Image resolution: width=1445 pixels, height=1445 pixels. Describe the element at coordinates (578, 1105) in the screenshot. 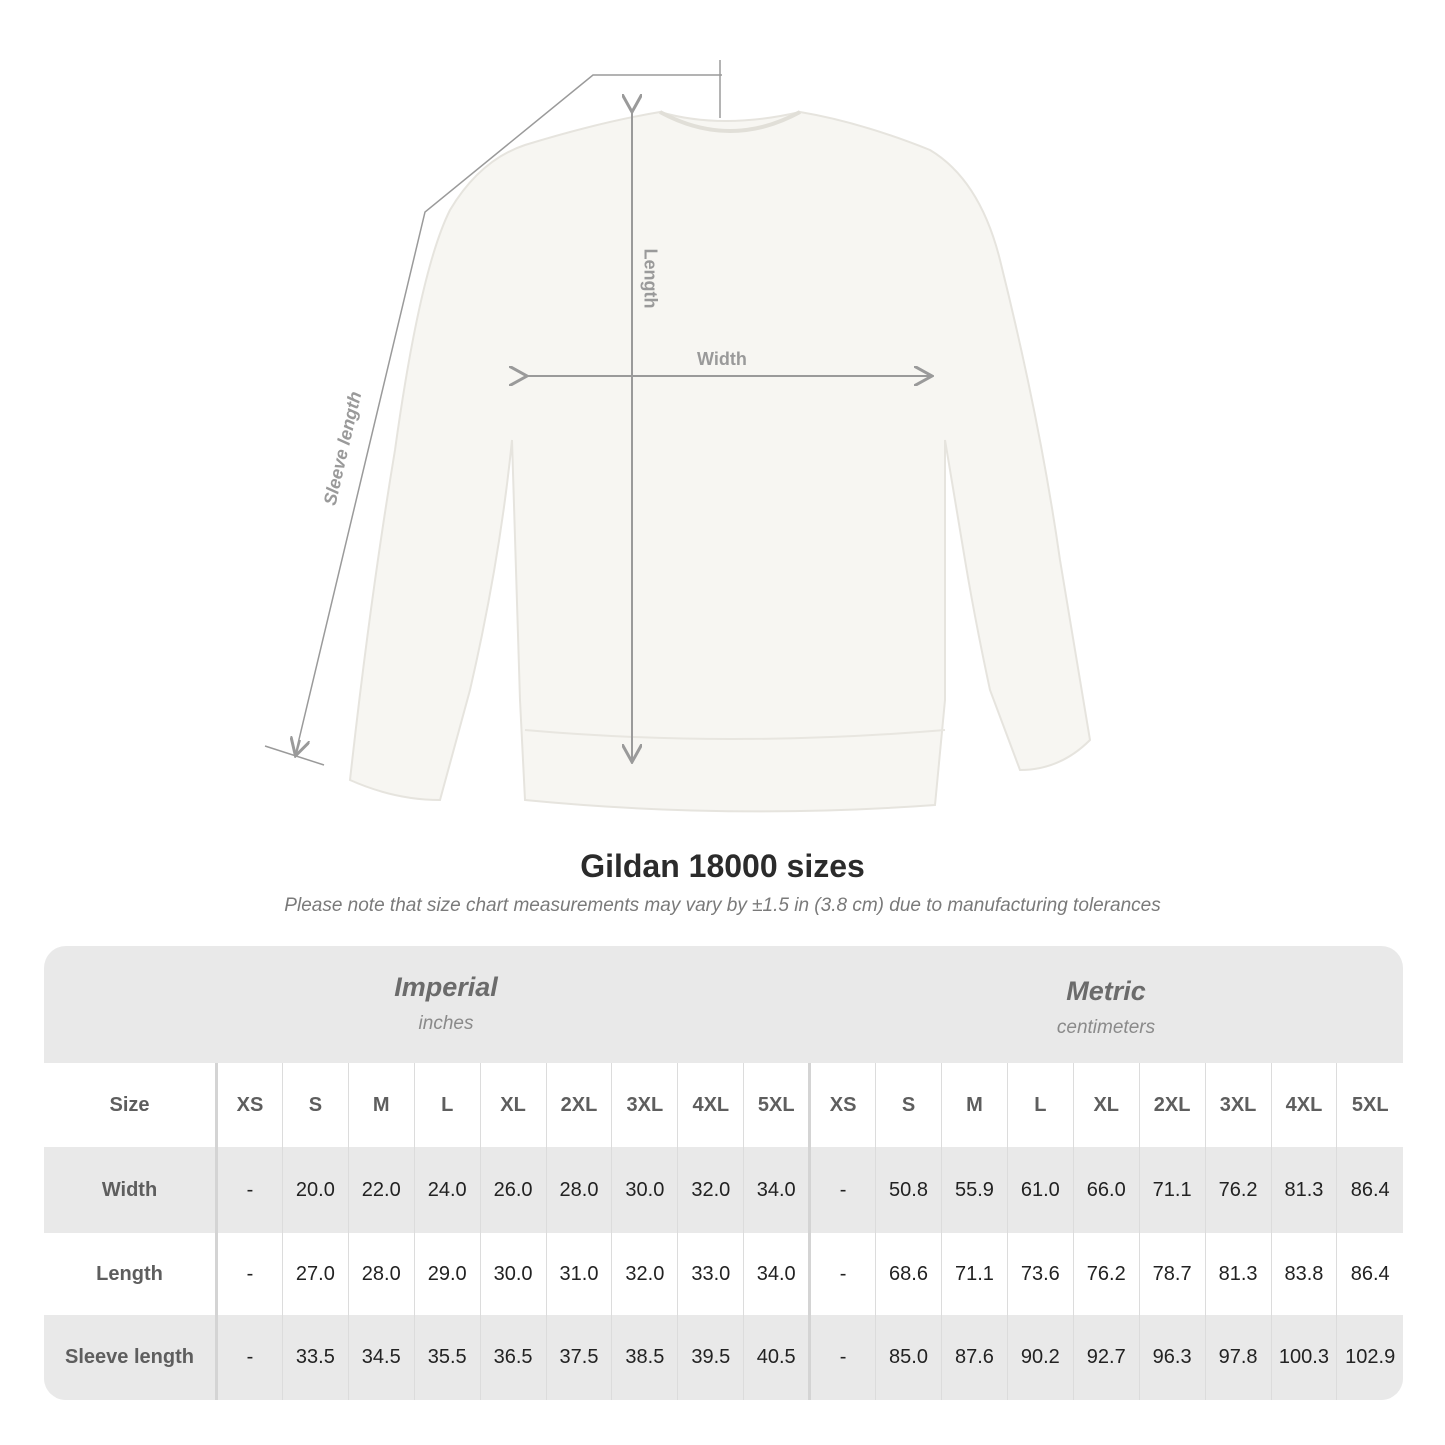

I see `imperial-size-header: 2XL` at that location.